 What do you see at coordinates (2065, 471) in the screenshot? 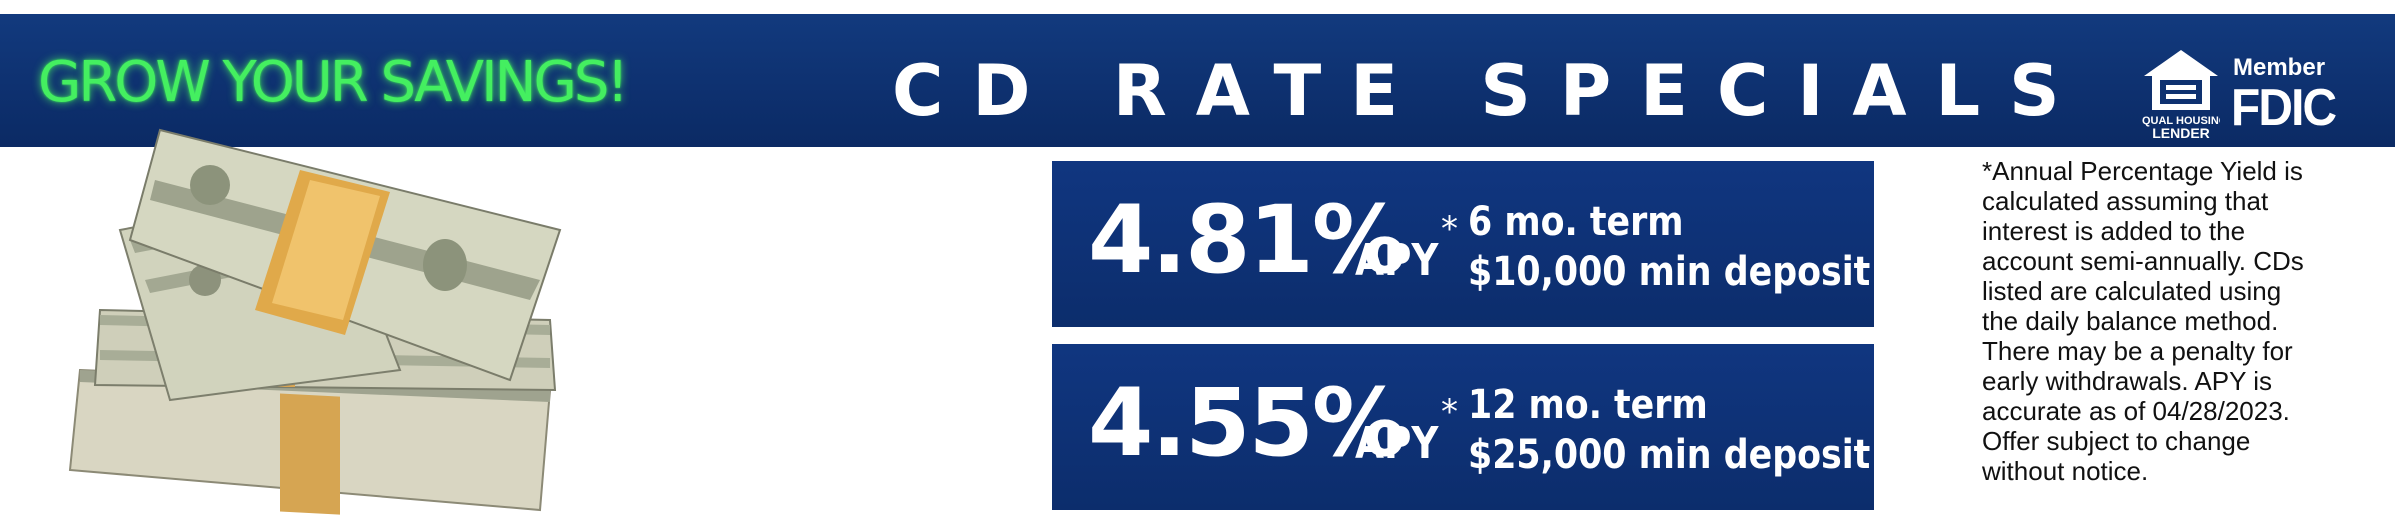
I see `disclaimer-line: without notice.` at bounding box center [2065, 471].